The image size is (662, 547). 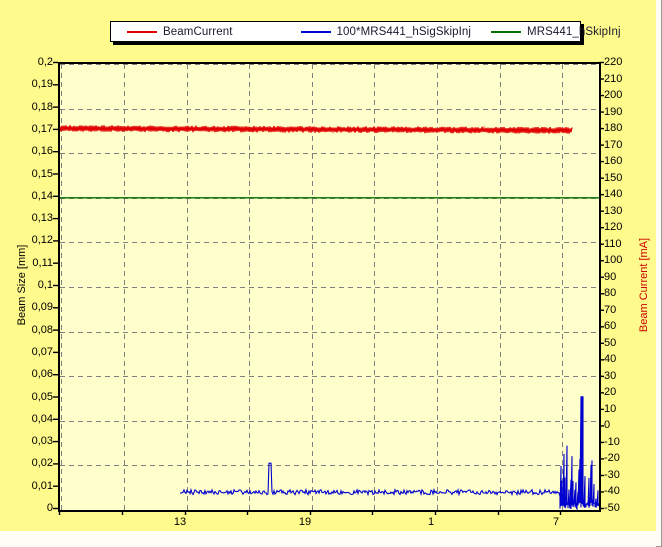 I want to click on y-axis-right-title: Beam Current [mA], so click(x=644, y=285).